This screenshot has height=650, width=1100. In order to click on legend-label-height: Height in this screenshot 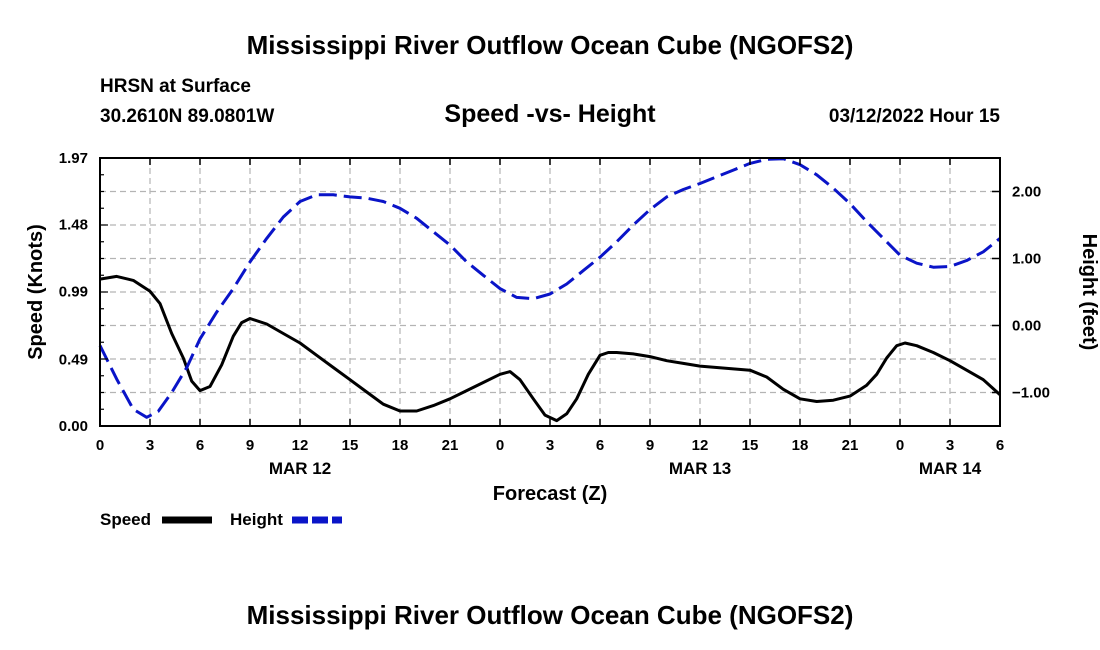, I will do `click(256, 519)`.